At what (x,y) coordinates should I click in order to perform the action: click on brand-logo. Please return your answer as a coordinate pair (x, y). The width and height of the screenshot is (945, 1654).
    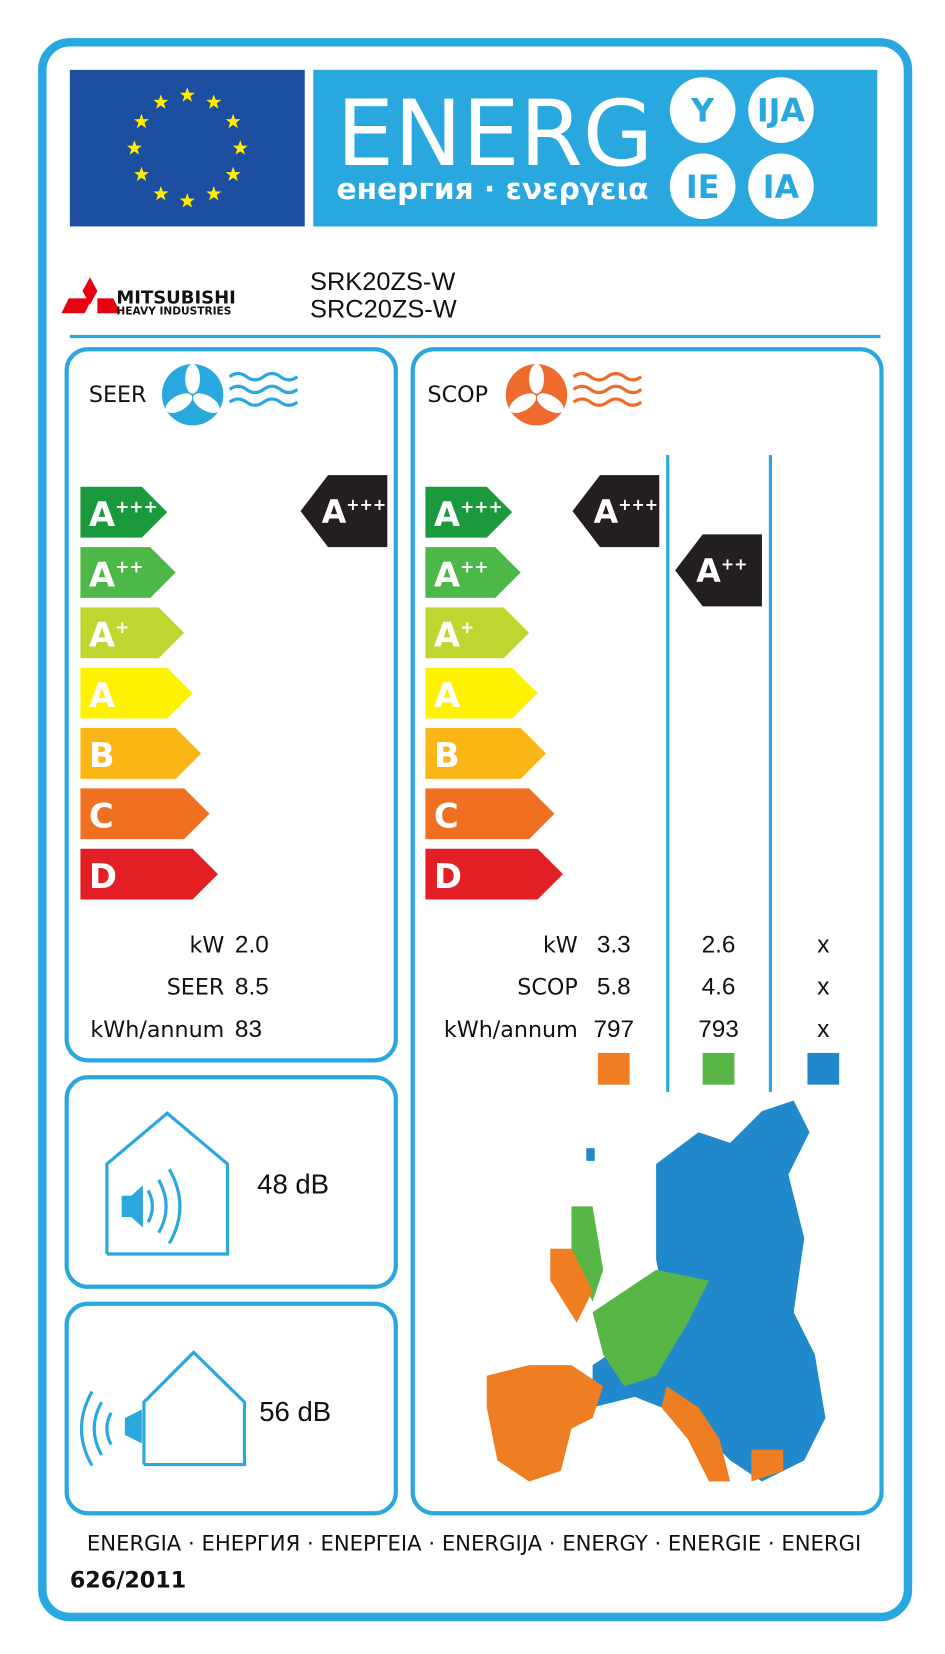
    Looking at the image, I should click on (91, 295).